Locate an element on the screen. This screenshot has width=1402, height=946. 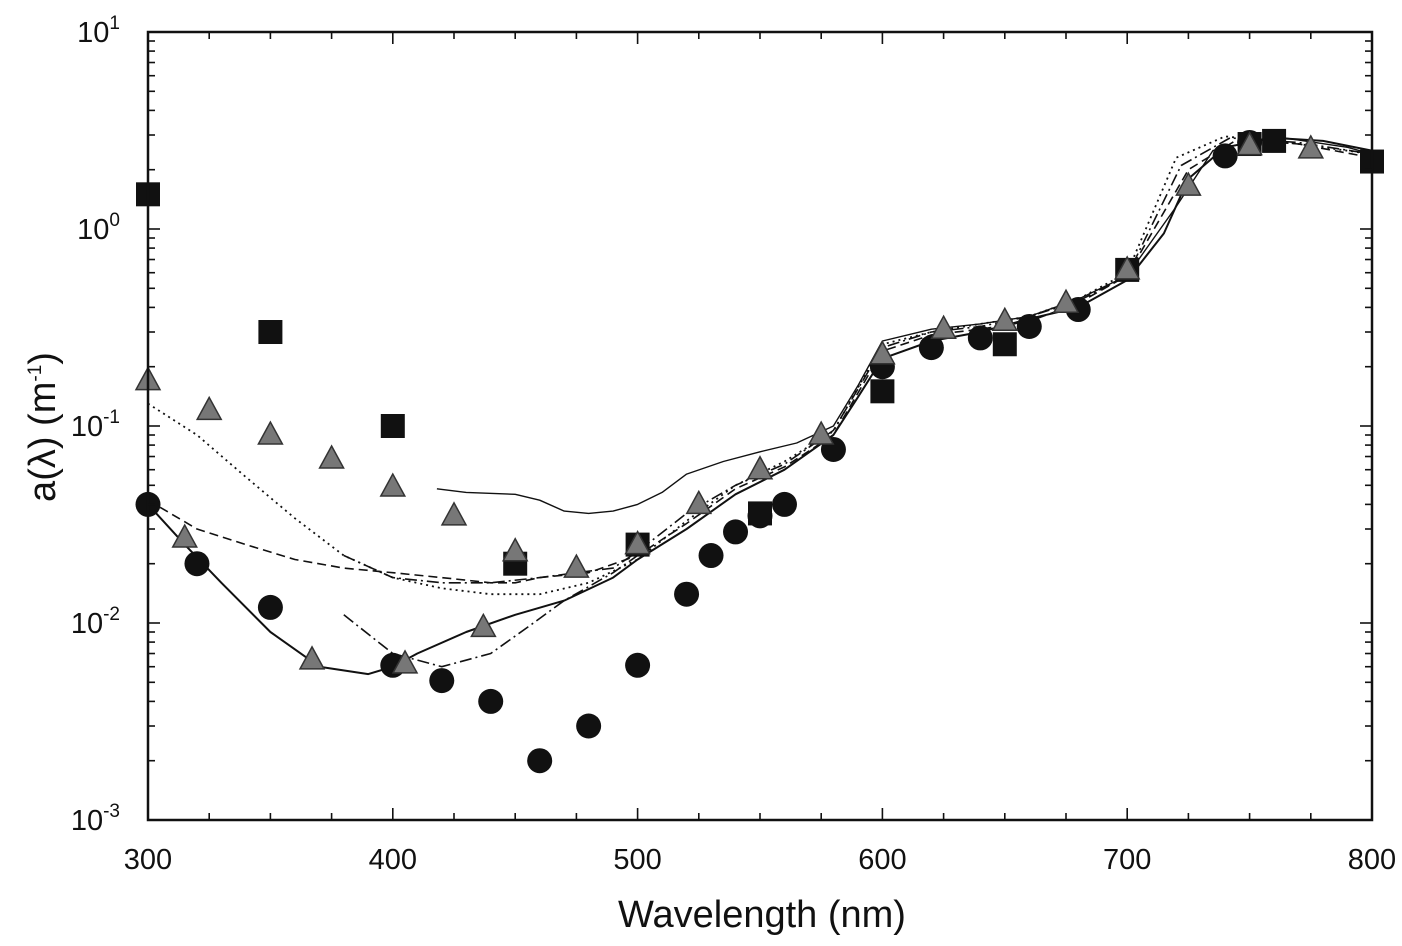
y-axis-label-close: ) is located at coordinates (43, 358).